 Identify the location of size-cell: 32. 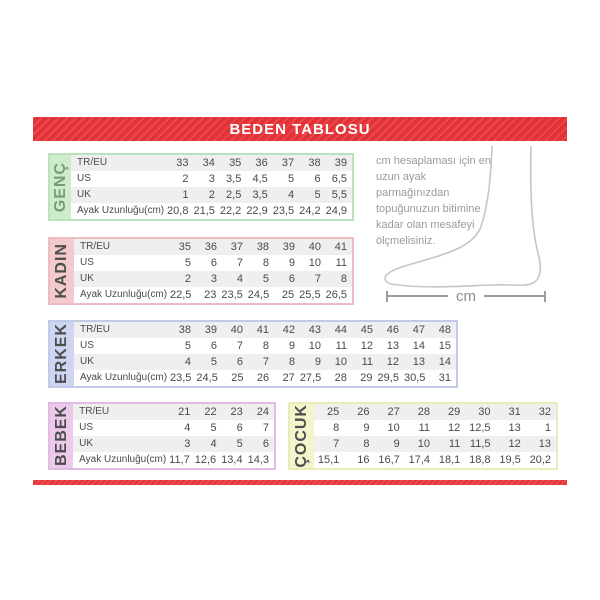
(544, 412).